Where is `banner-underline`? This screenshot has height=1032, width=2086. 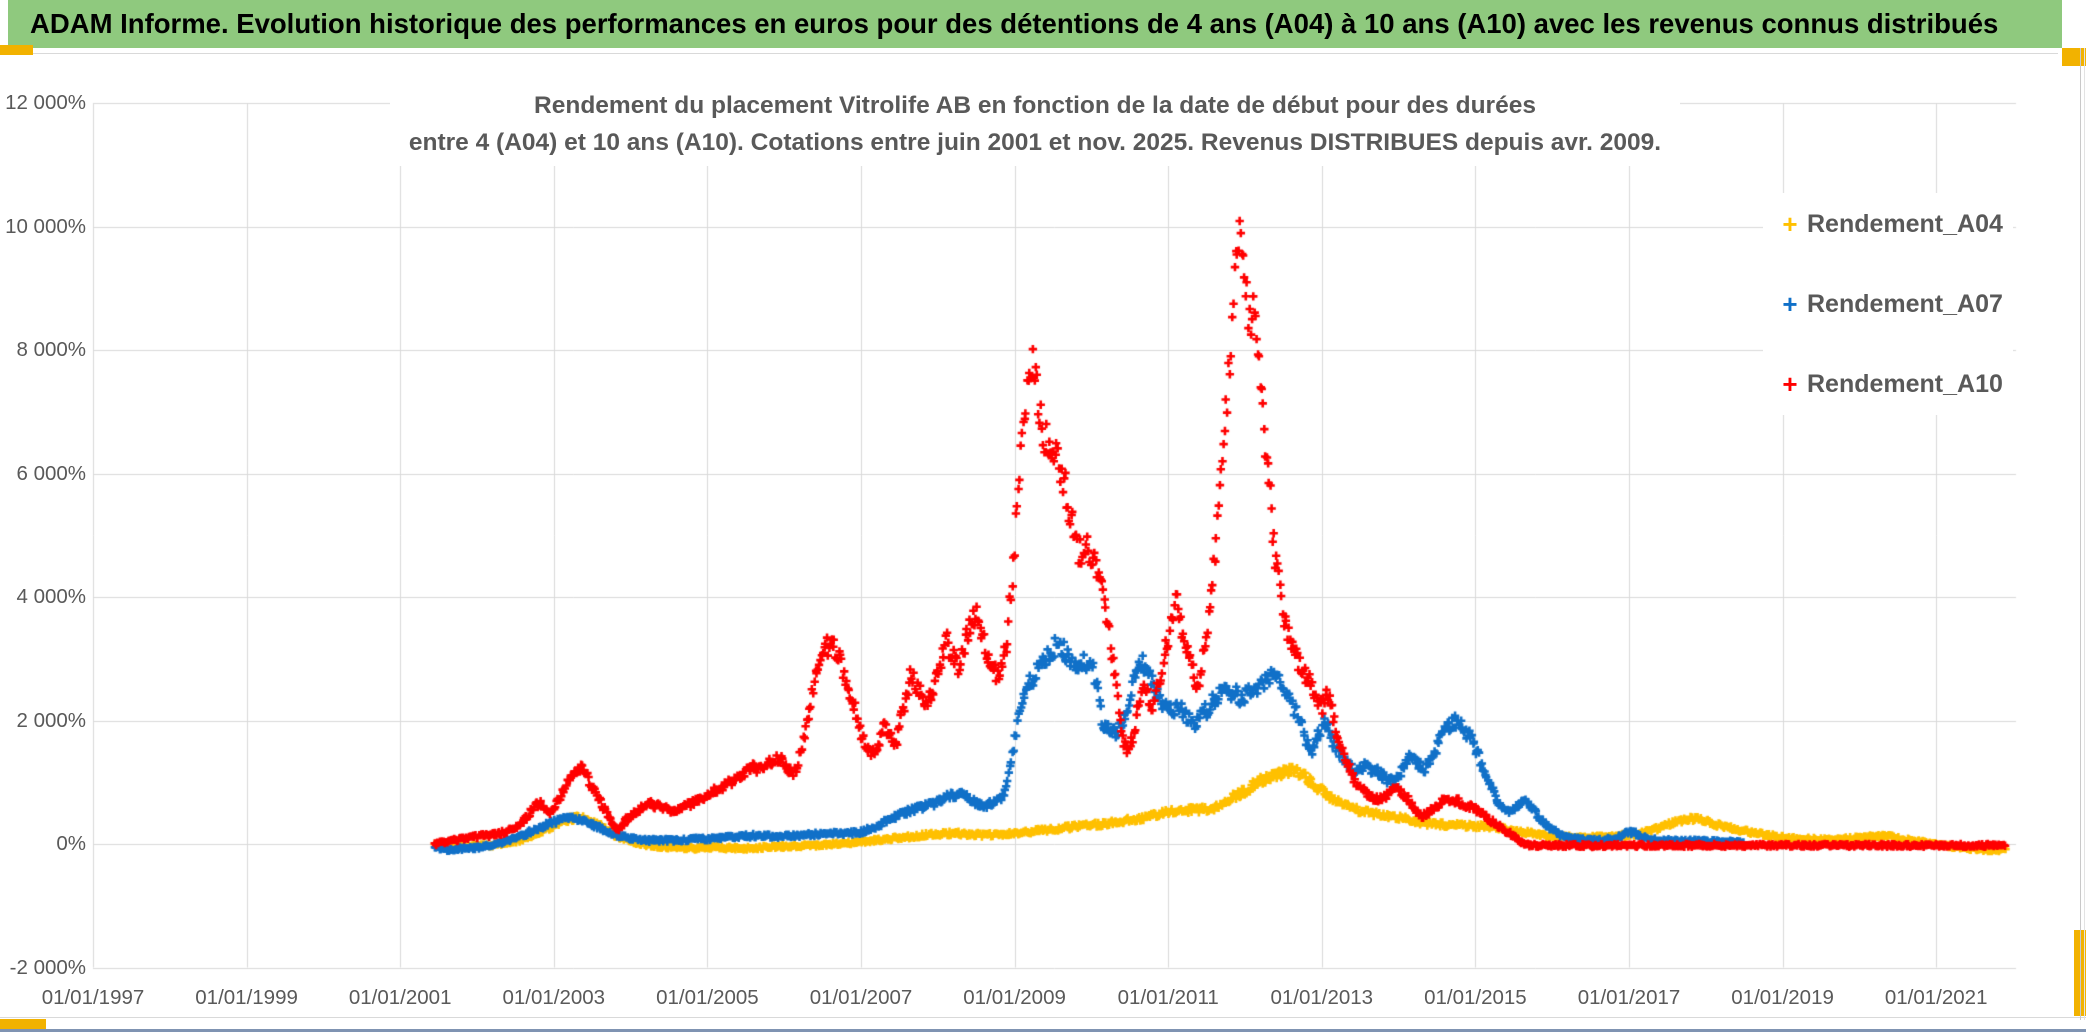
banner-underline is located at coordinates (1033, 53).